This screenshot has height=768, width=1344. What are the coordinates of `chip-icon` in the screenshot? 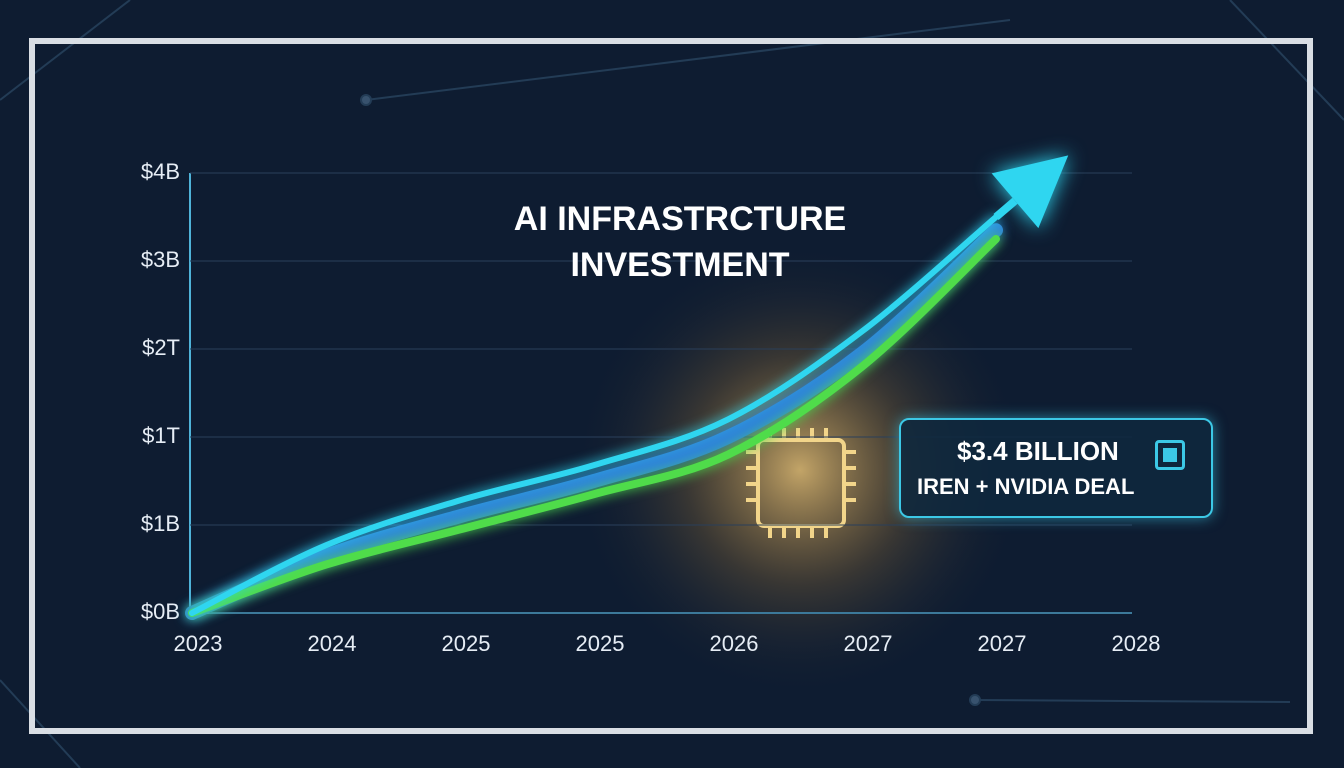 It's located at (1170, 455).